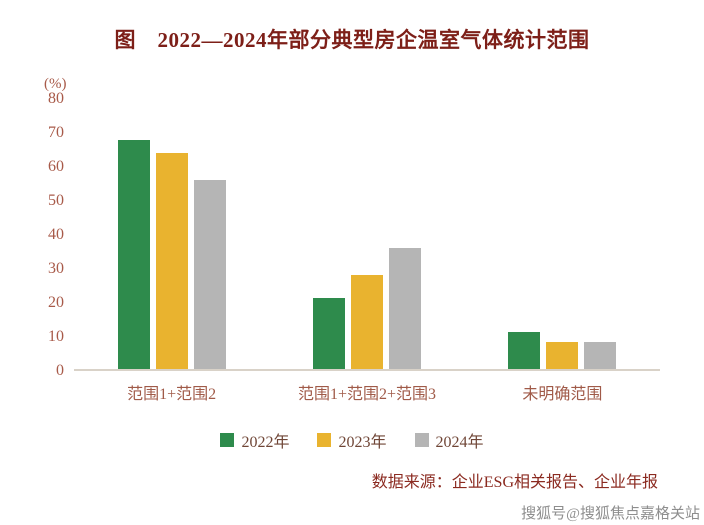  I want to click on x-category-label: 范围1+范围2+范围3, so click(367, 394).